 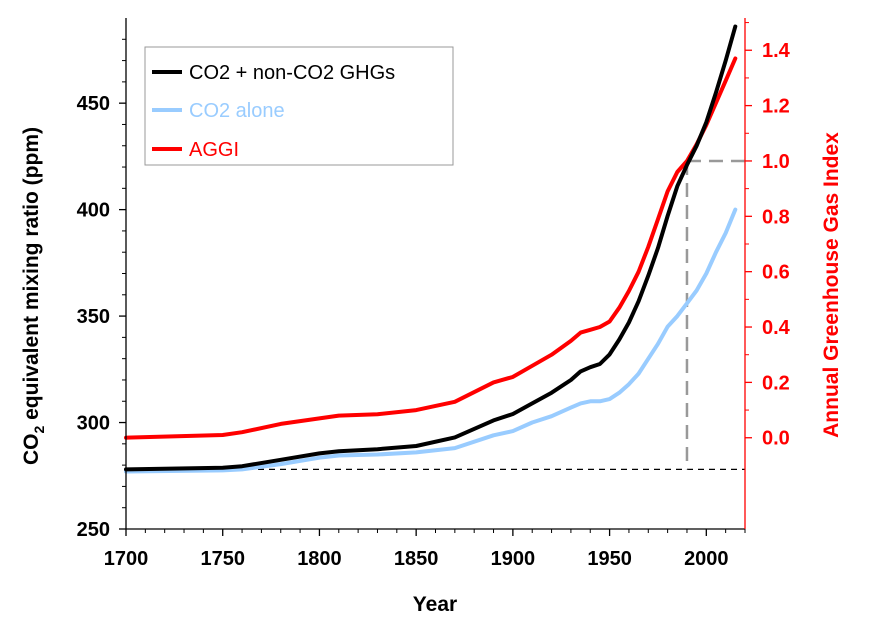 What do you see at coordinates (237, 111) in the screenshot?
I see `legend-label-co2: CO2 alone` at bounding box center [237, 111].